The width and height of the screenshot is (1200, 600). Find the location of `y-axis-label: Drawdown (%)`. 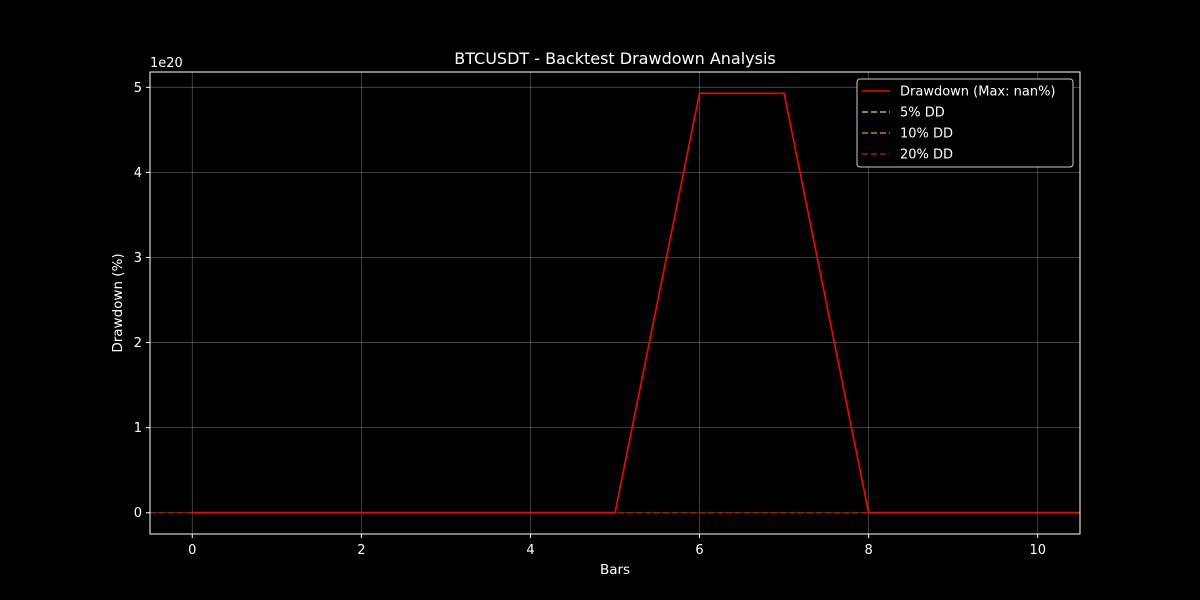

y-axis-label: Drawdown (%) is located at coordinates (118, 302).